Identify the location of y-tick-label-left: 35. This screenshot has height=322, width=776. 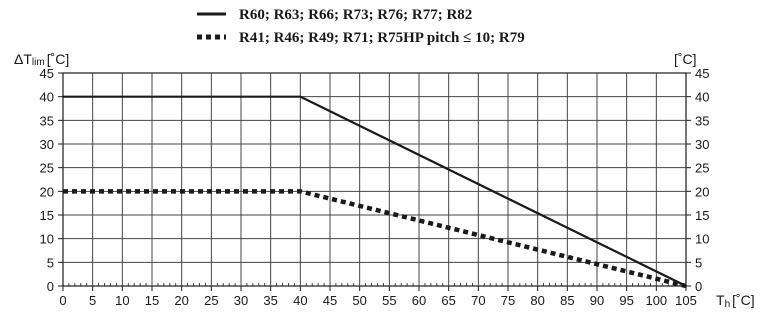
(47, 120).